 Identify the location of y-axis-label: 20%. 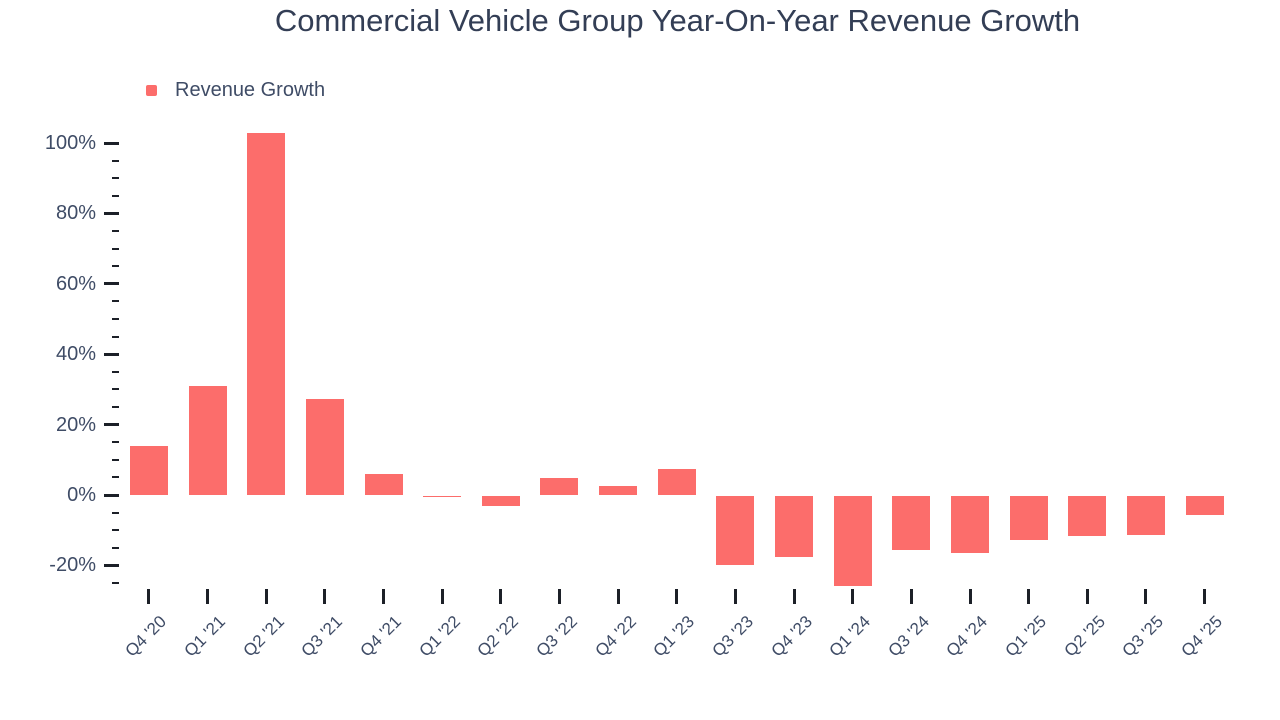
(75, 424).